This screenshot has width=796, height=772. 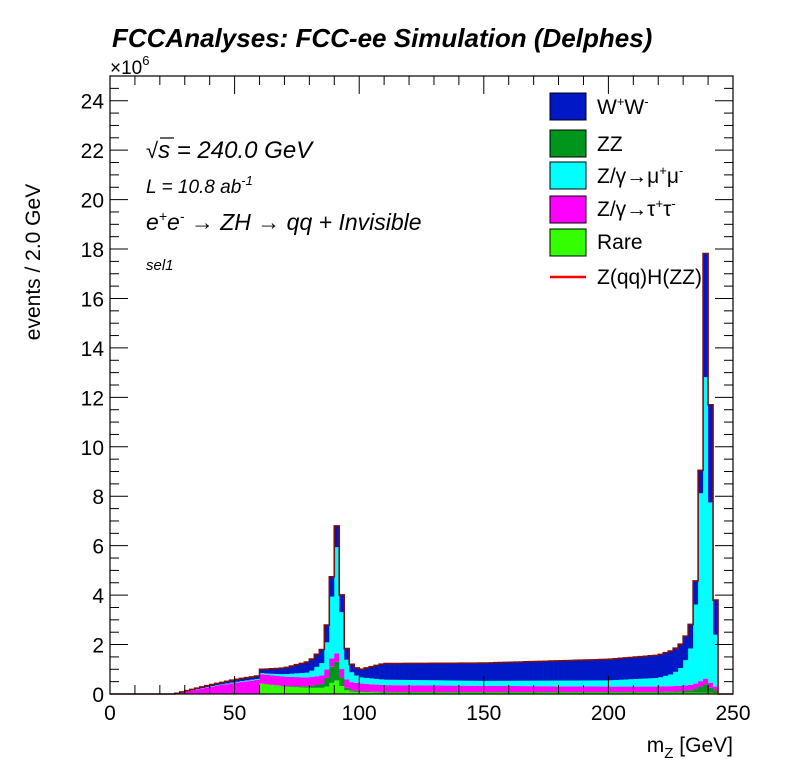 What do you see at coordinates (164, 150) in the screenshot?
I see `energy-s: s` at bounding box center [164, 150].